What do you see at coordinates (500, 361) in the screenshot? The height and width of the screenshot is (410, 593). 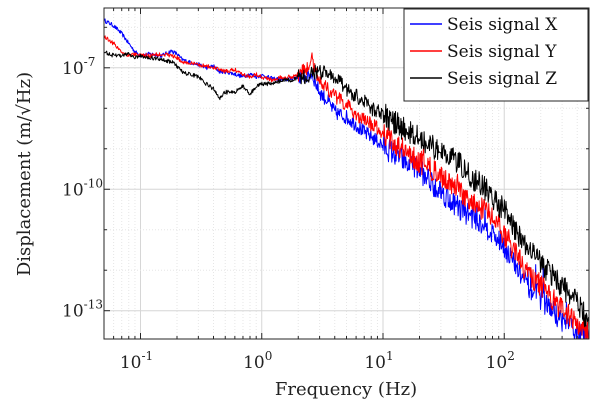 I see `x-tick-label: 10²` at bounding box center [500, 361].